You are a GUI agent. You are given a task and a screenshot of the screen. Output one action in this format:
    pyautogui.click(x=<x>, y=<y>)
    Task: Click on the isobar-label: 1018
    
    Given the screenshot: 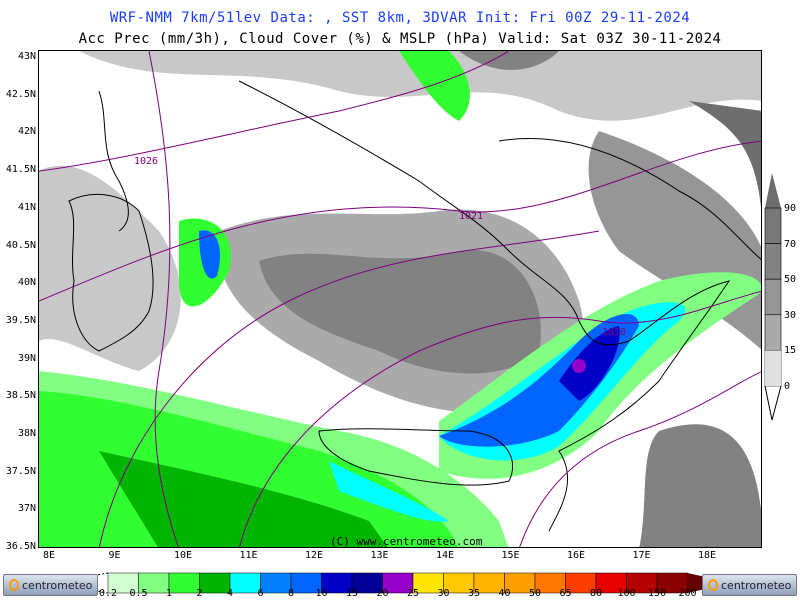 What is the action you would take?
    pyautogui.click(x=614, y=332)
    